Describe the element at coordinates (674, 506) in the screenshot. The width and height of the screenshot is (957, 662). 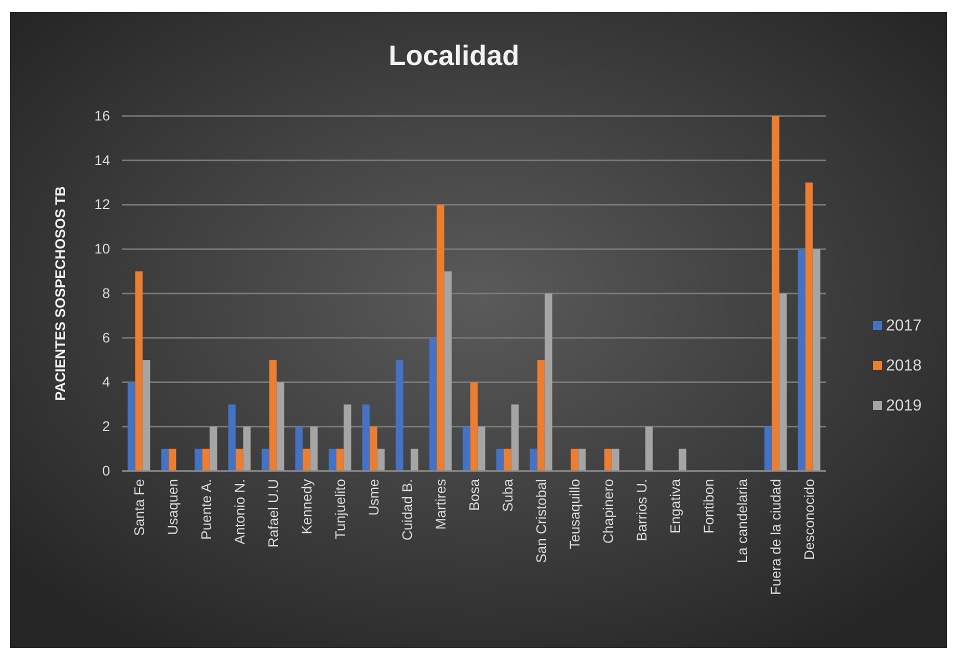
I see `x-tick-label: Engativa` at that location.